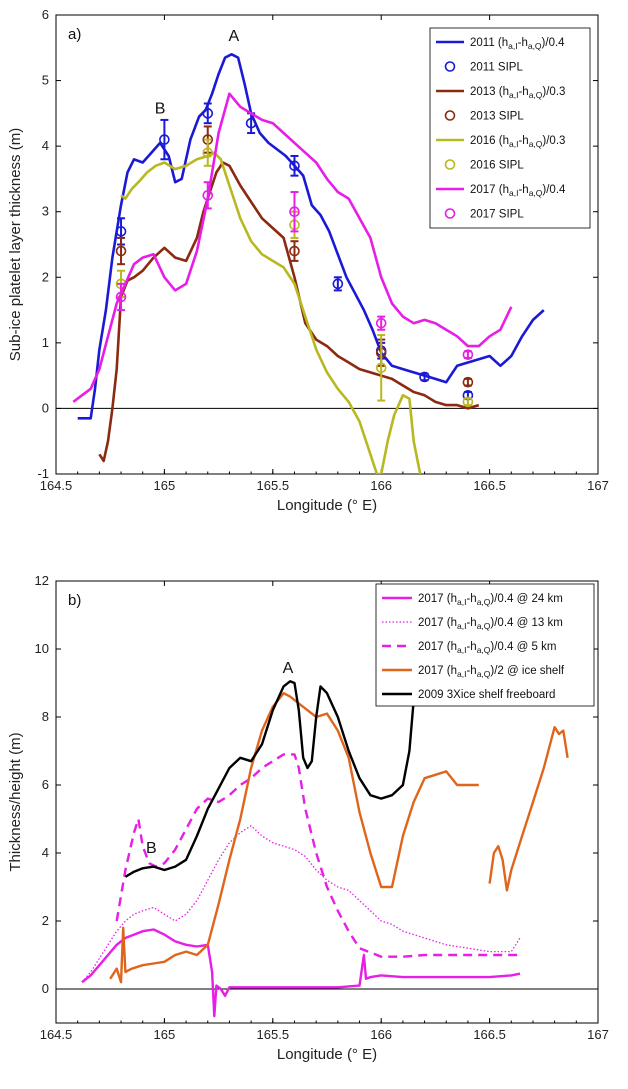 The height and width of the screenshot is (1089, 628). Describe the element at coordinates (489, 141) in the screenshot. I see `legend-text-part: 2016 (h` at that location.